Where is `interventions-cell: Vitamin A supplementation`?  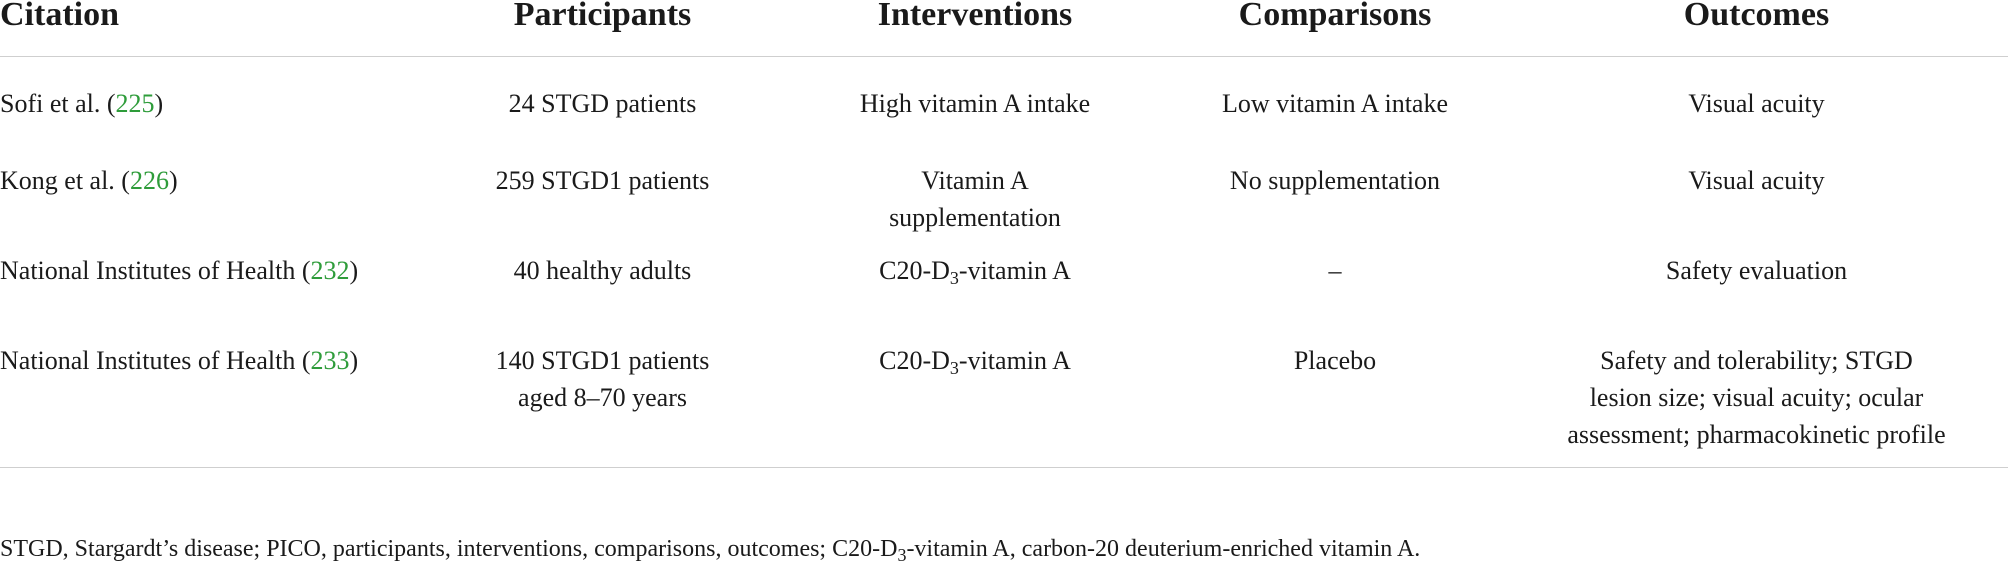 interventions-cell: Vitamin A supplementation is located at coordinates (975, 191).